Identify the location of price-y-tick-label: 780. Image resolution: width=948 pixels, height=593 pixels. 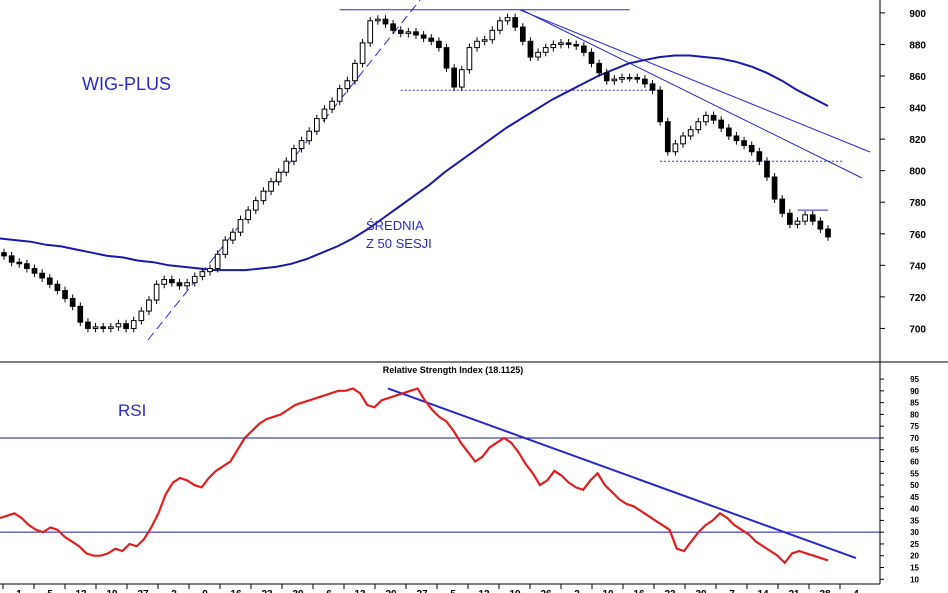
(917, 203).